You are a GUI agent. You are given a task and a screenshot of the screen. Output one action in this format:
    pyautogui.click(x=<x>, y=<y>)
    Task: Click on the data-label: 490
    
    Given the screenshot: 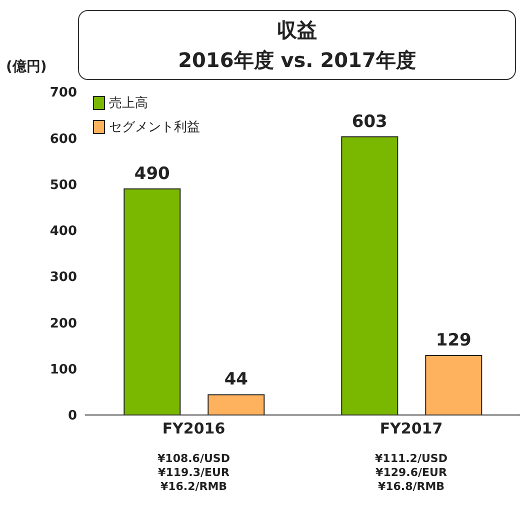 What is the action you would take?
    pyautogui.click(x=152, y=174)
    